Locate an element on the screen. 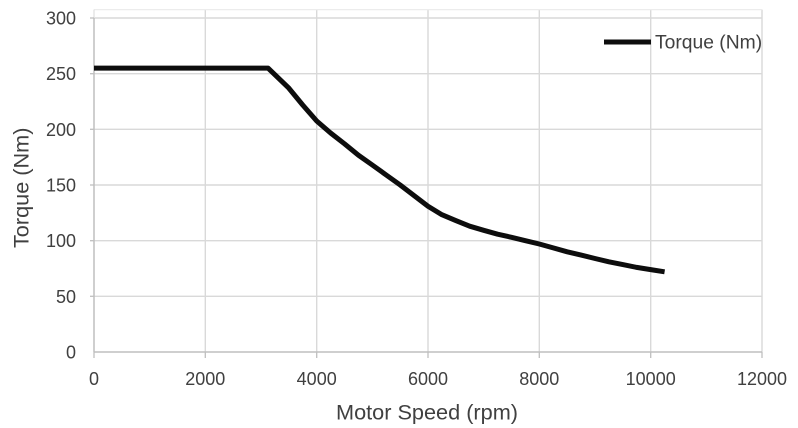 This screenshot has width=798, height=428. svg-text: 300 is located at coordinates (61, 19).